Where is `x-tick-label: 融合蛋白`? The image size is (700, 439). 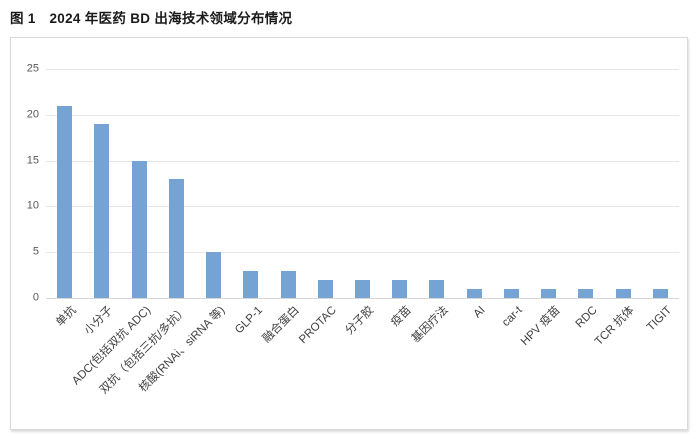 x-tick-label: 融合蛋白 is located at coordinates (281, 325).